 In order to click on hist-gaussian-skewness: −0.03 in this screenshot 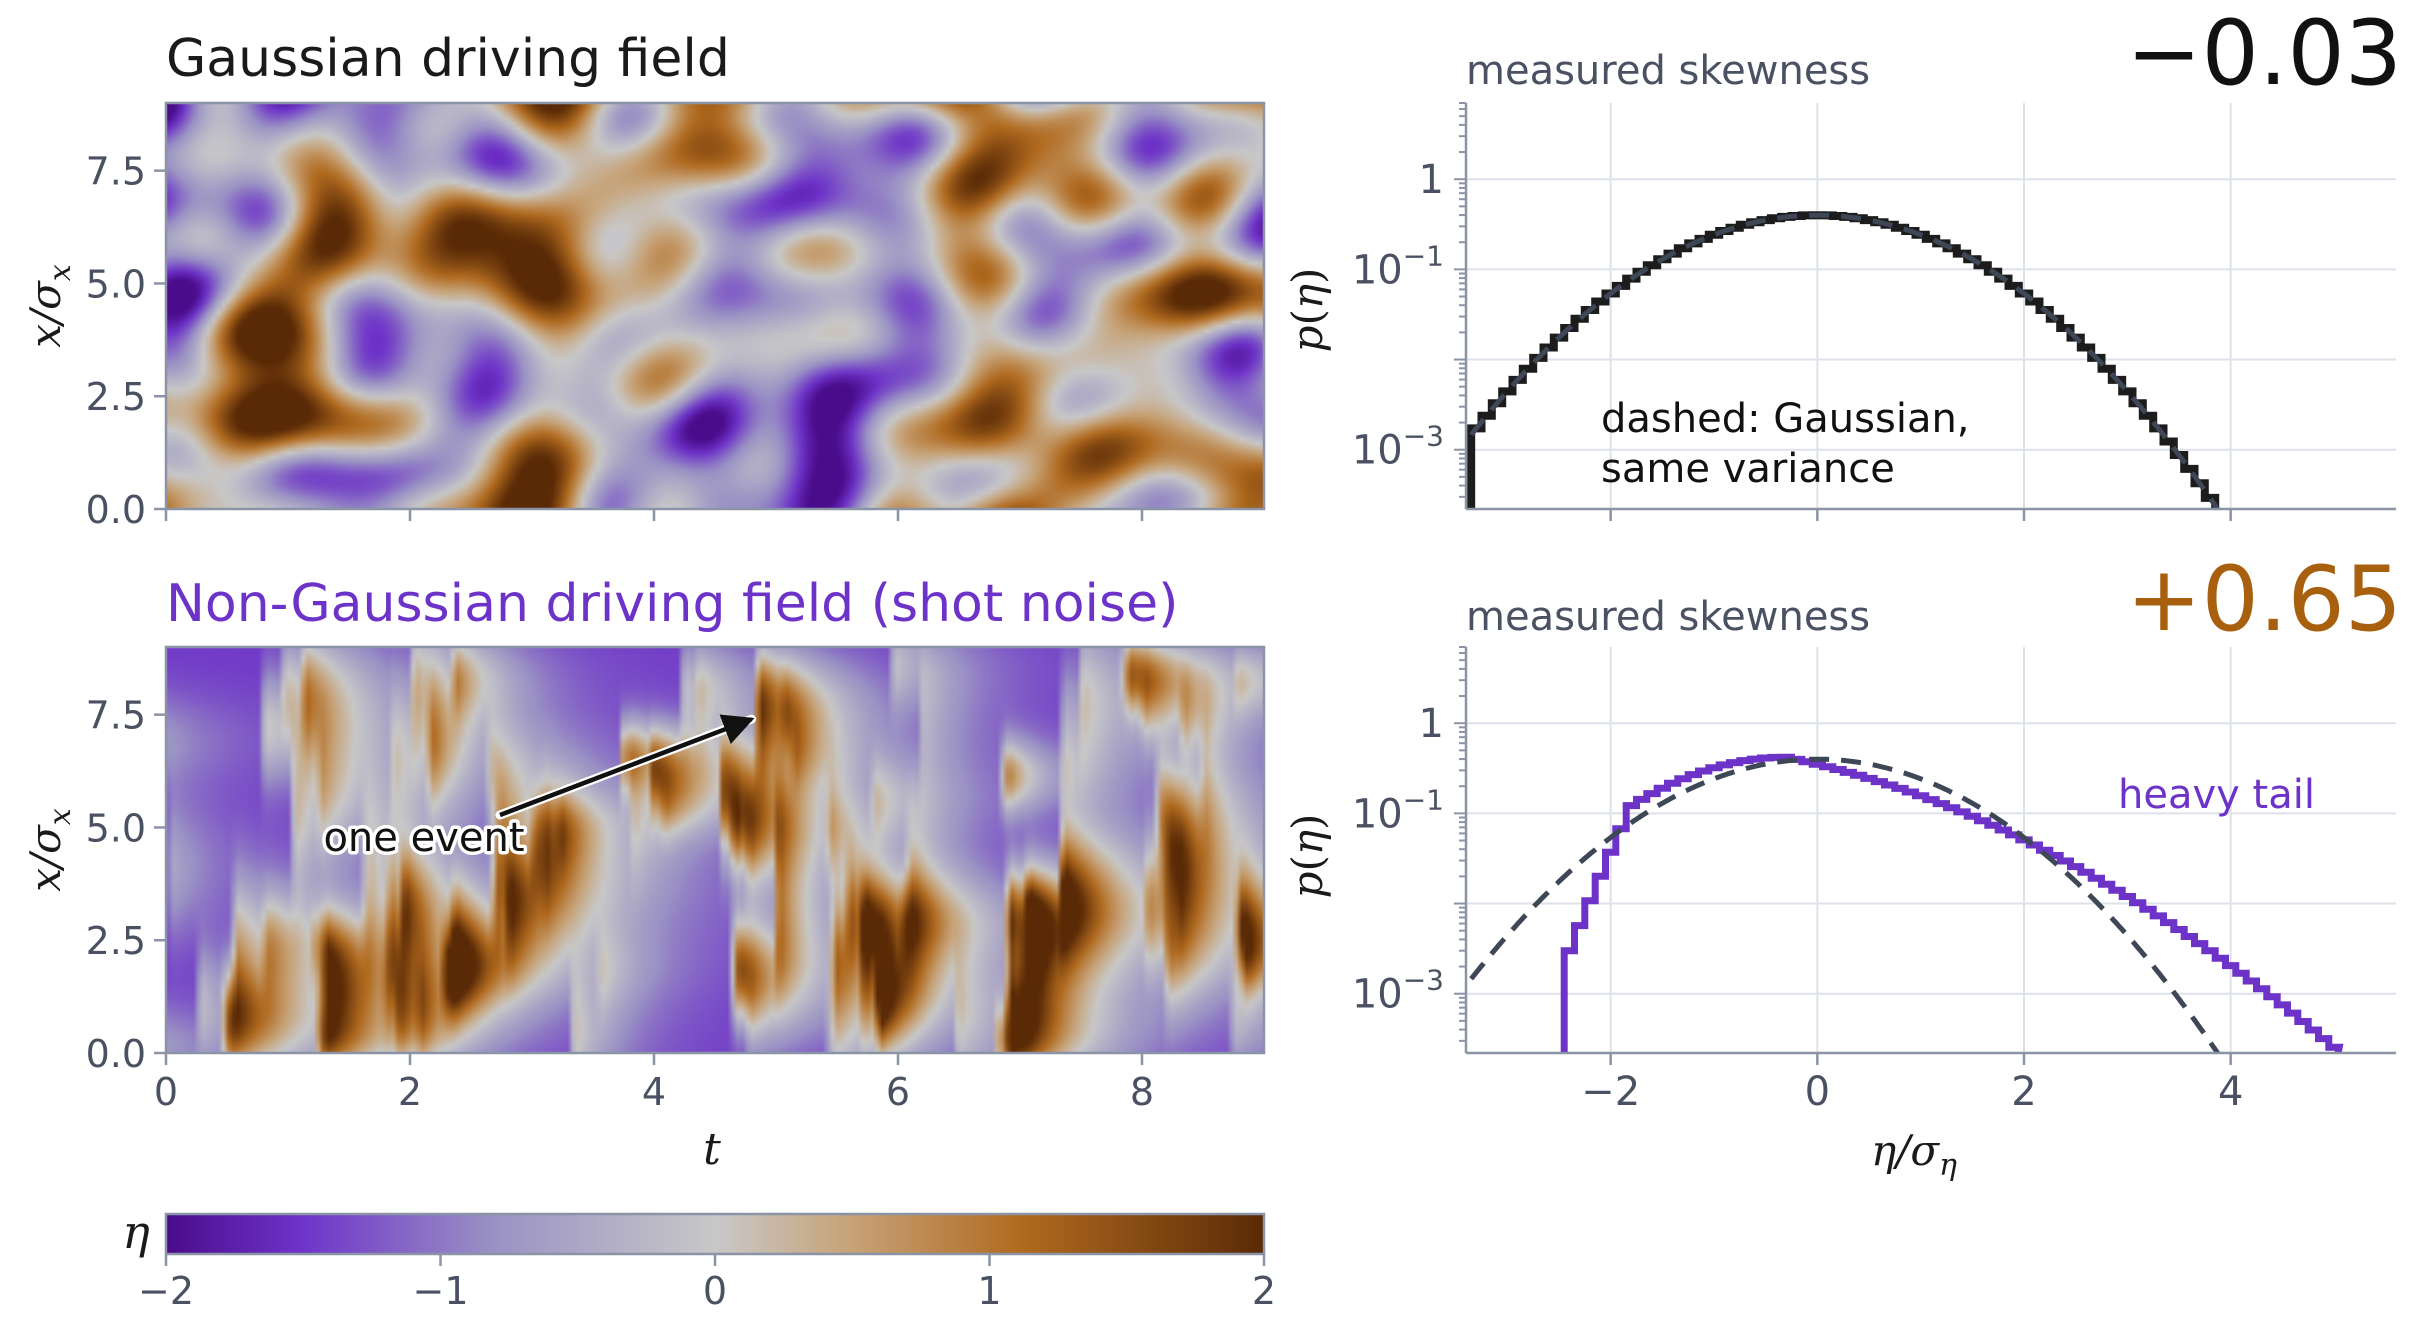, I will do `click(2264, 53)`.